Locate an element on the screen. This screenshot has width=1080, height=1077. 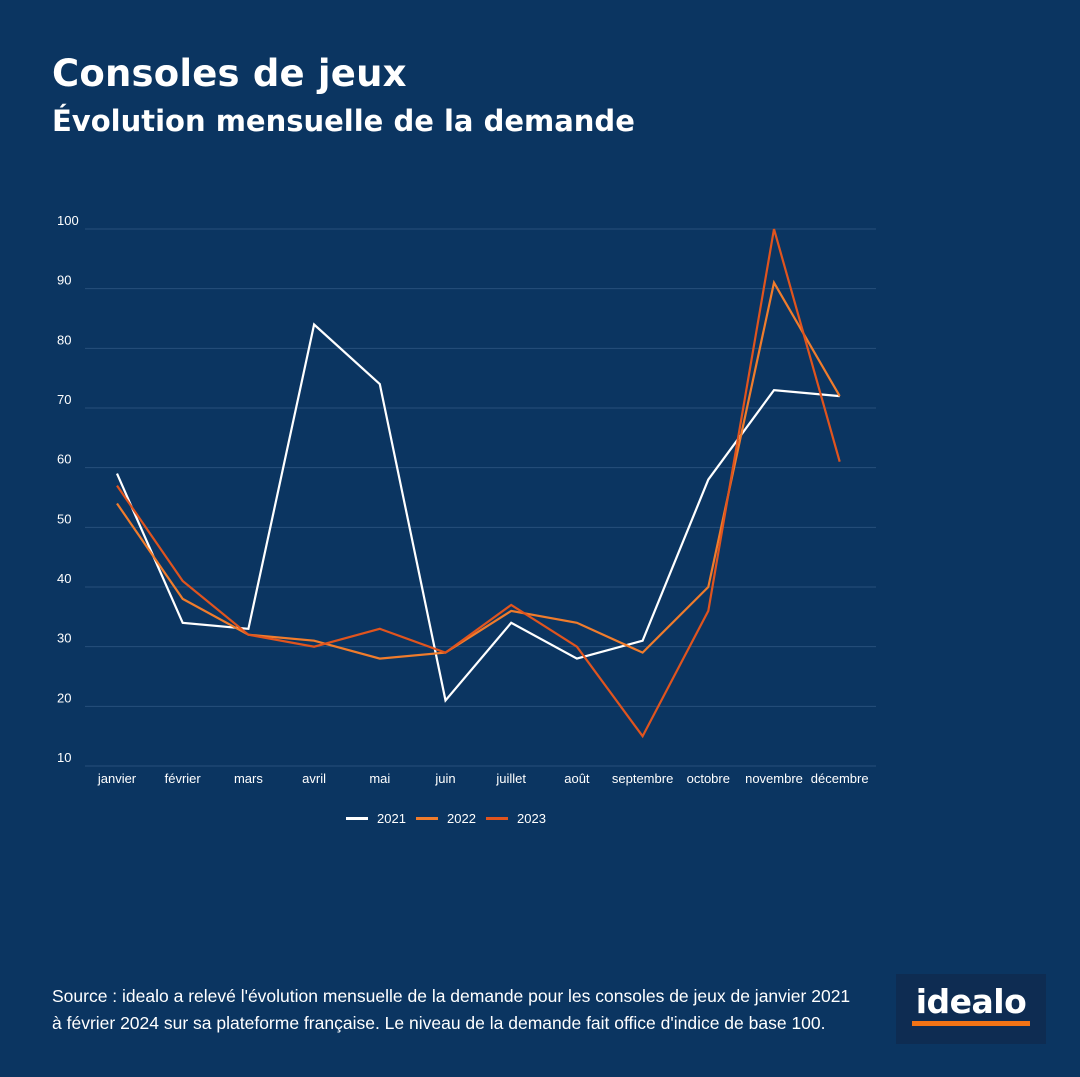
y-tick-label: 90 is located at coordinates (64, 280).